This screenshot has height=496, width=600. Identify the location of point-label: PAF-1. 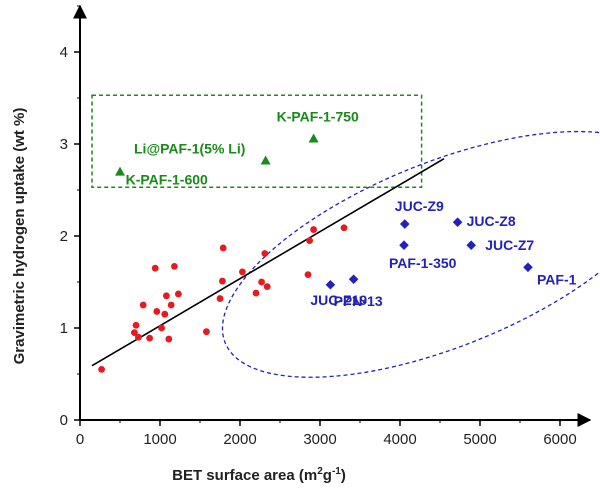
(557, 279).